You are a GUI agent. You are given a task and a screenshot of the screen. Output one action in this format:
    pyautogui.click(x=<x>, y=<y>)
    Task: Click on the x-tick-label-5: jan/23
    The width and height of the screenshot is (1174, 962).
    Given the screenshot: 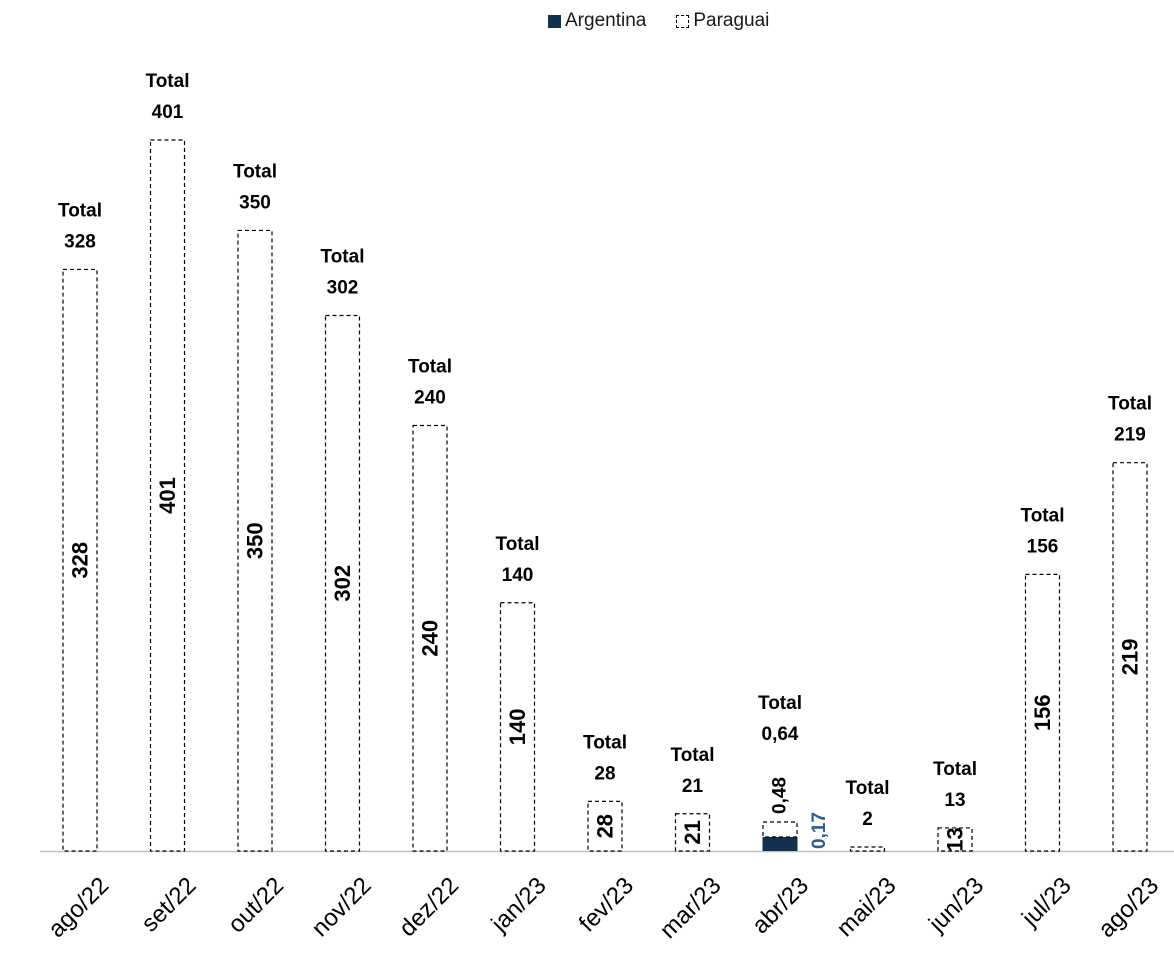 What is the action you would take?
    pyautogui.click(x=519, y=905)
    